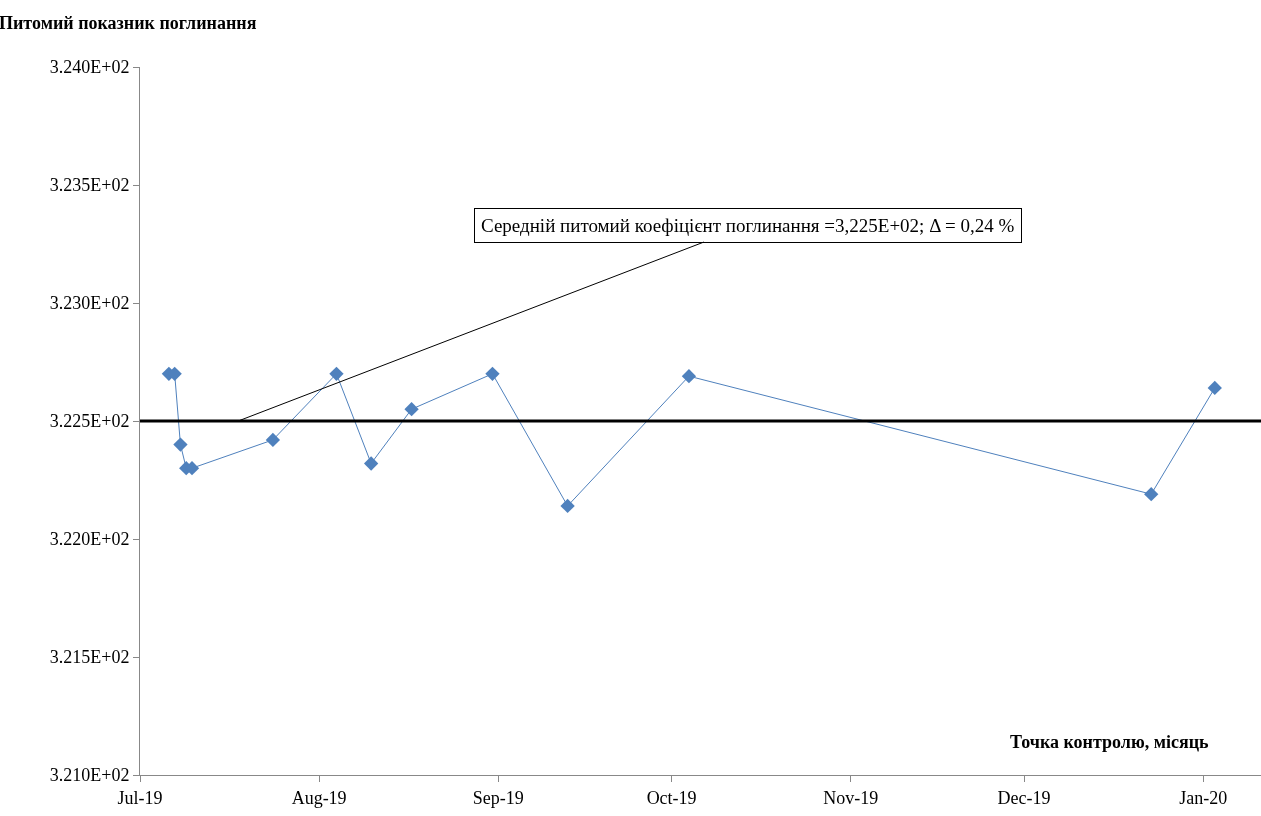 The image size is (1261, 816). I want to click on x-axis-title: Точка контролю, місяць, so click(1110, 742).